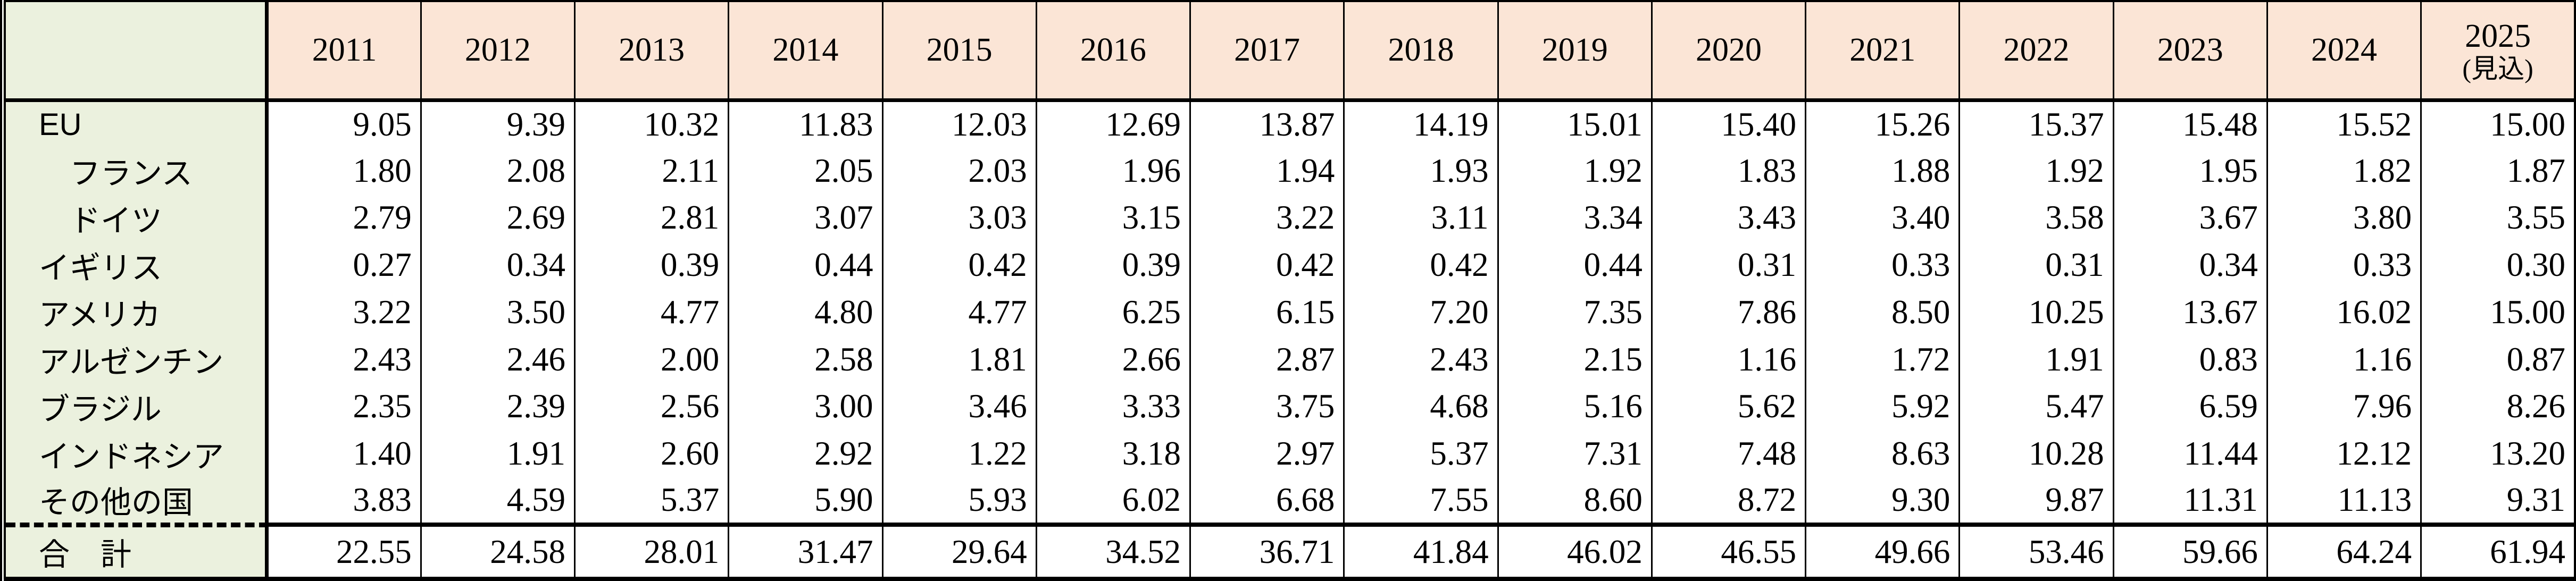  Describe the element at coordinates (1420, 123) in the screenshot. I see `value-cell-2018: 14.19` at that location.